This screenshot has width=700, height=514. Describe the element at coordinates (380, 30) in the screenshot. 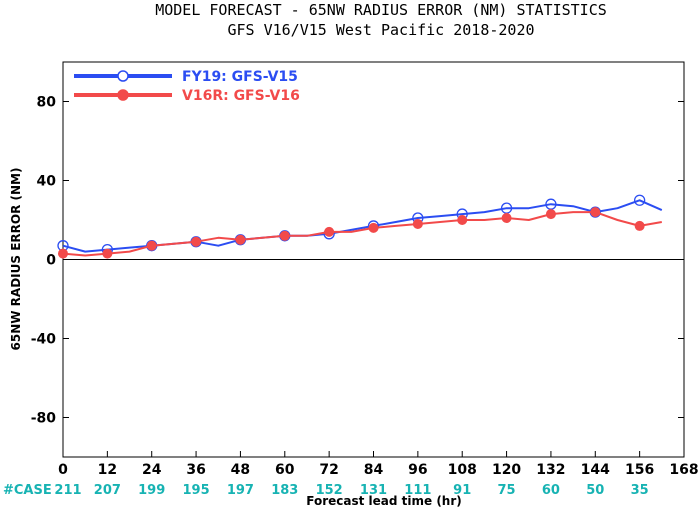

I see `chart-subtitle: GFS V16/V15 West Pacific 2018-2020` at that location.